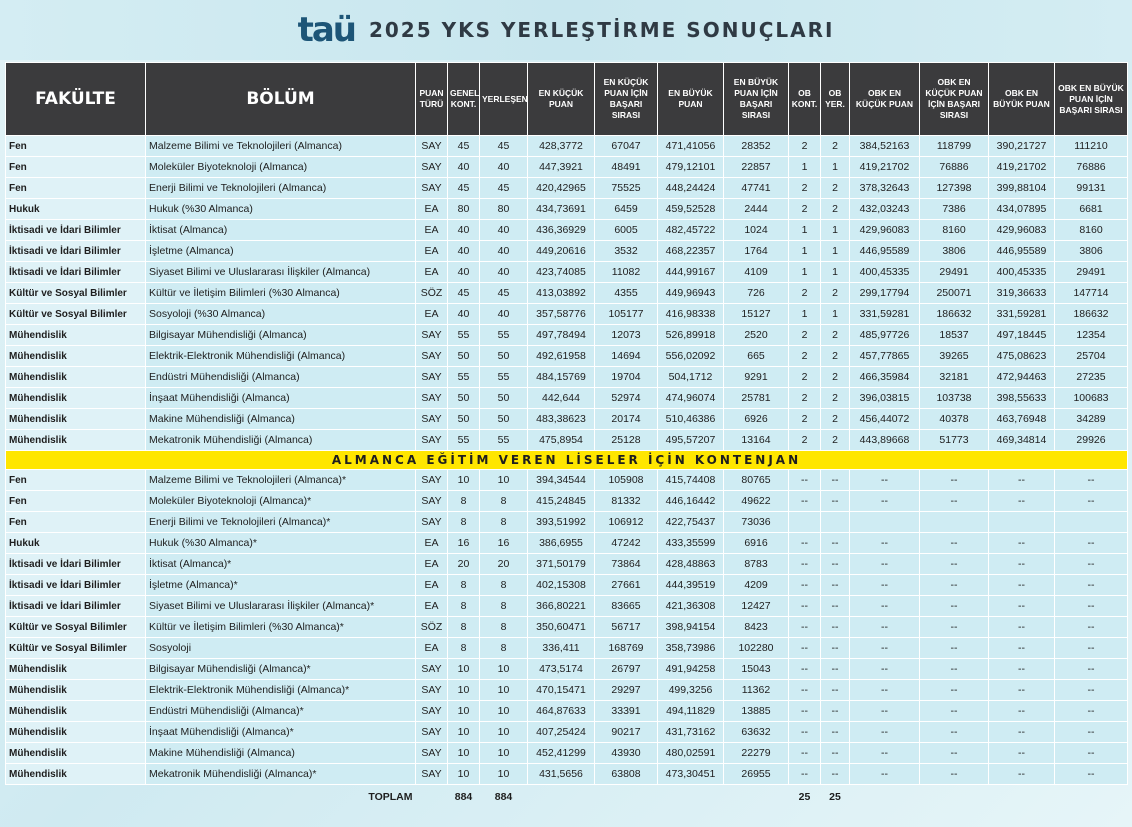 The image size is (1132, 827). Describe the element at coordinates (503, 606) in the screenshot. I see `cell: 8` at that location.